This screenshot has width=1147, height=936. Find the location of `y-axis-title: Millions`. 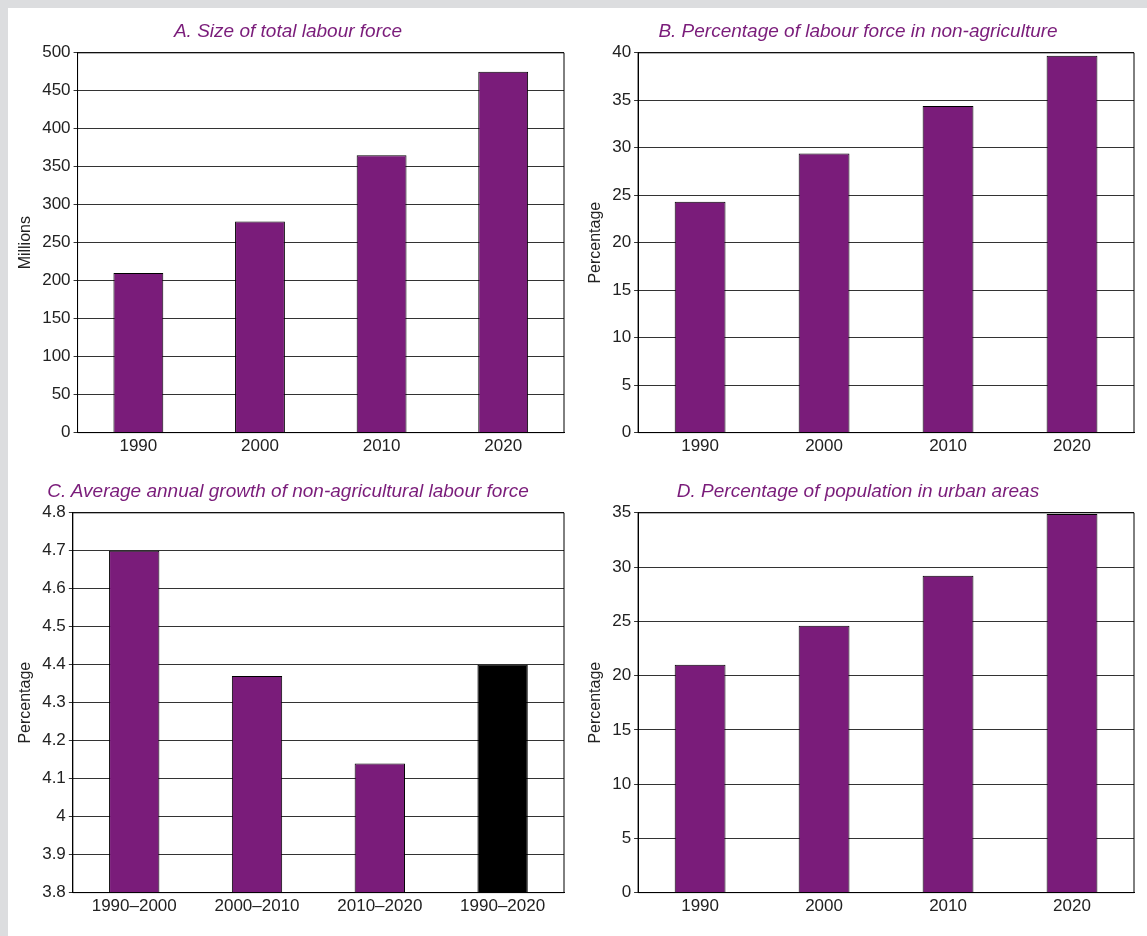

y-axis-title: Millions is located at coordinates (25, 243).